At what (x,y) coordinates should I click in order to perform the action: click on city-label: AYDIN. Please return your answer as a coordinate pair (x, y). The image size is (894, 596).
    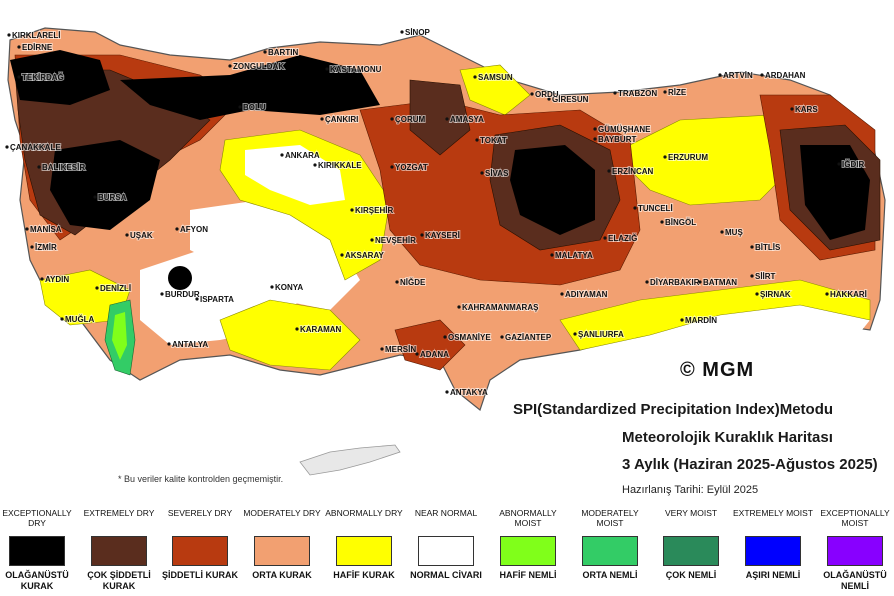
    Looking at the image, I should click on (57, 279).